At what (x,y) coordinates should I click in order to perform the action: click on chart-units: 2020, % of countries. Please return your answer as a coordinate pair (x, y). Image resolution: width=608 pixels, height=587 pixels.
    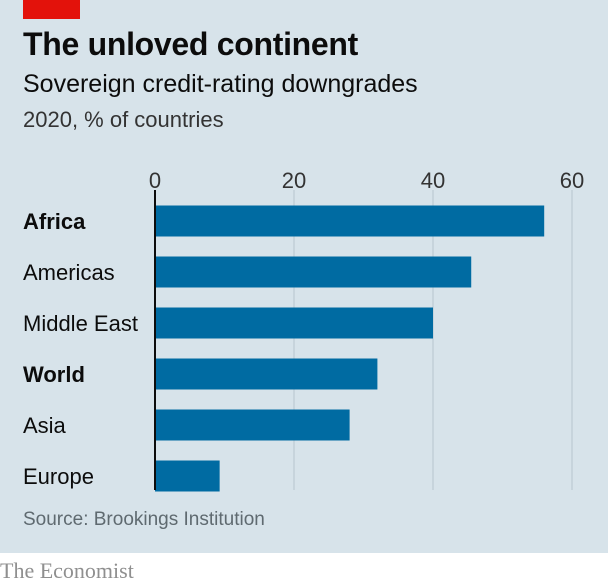
    Looking at the image, I should click on (123, 119).